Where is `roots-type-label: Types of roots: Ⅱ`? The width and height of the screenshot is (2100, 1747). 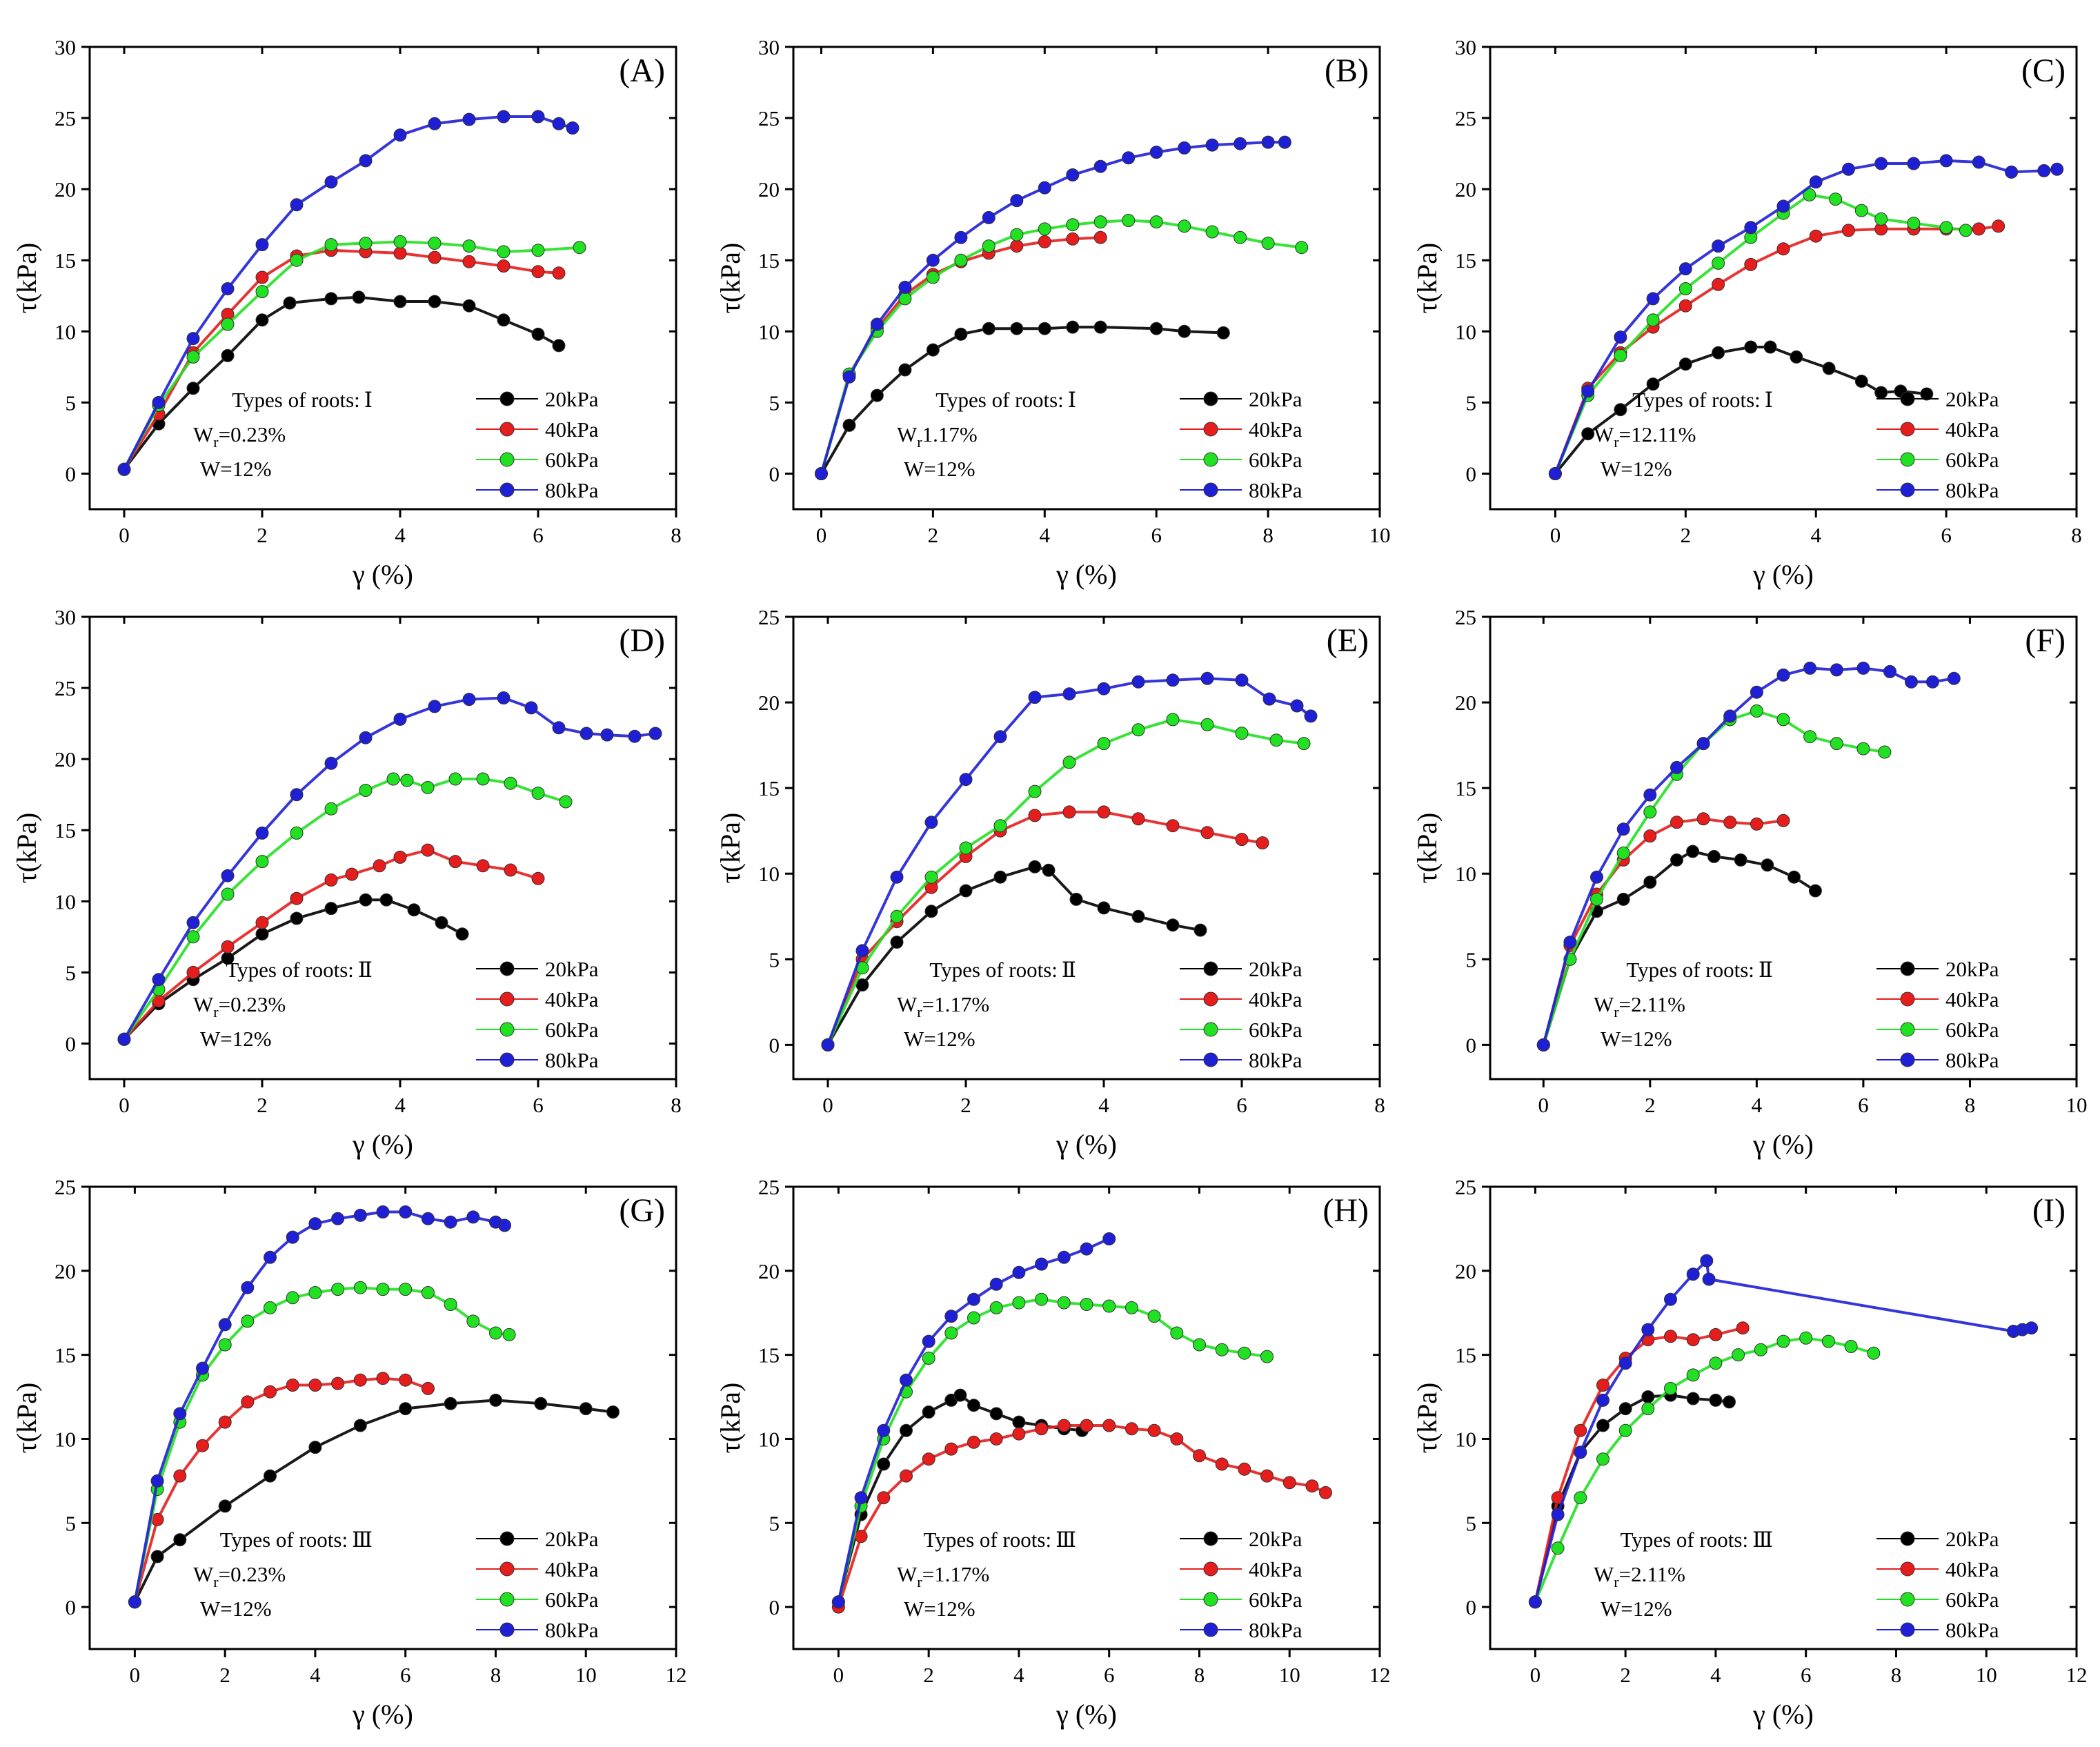 roots-type-label: Types of roots: Ⅱ is located at coordinates (1002, 970).